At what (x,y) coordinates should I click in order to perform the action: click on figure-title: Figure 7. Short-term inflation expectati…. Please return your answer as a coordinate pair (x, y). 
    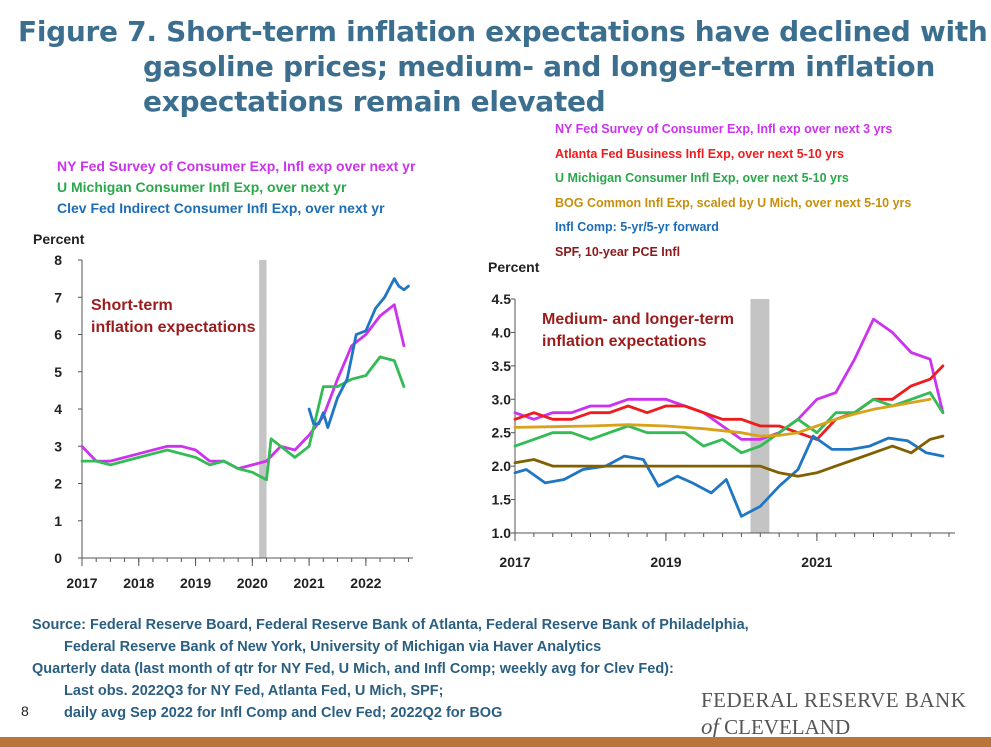
    Looking at the image, I should click on (503, 66).